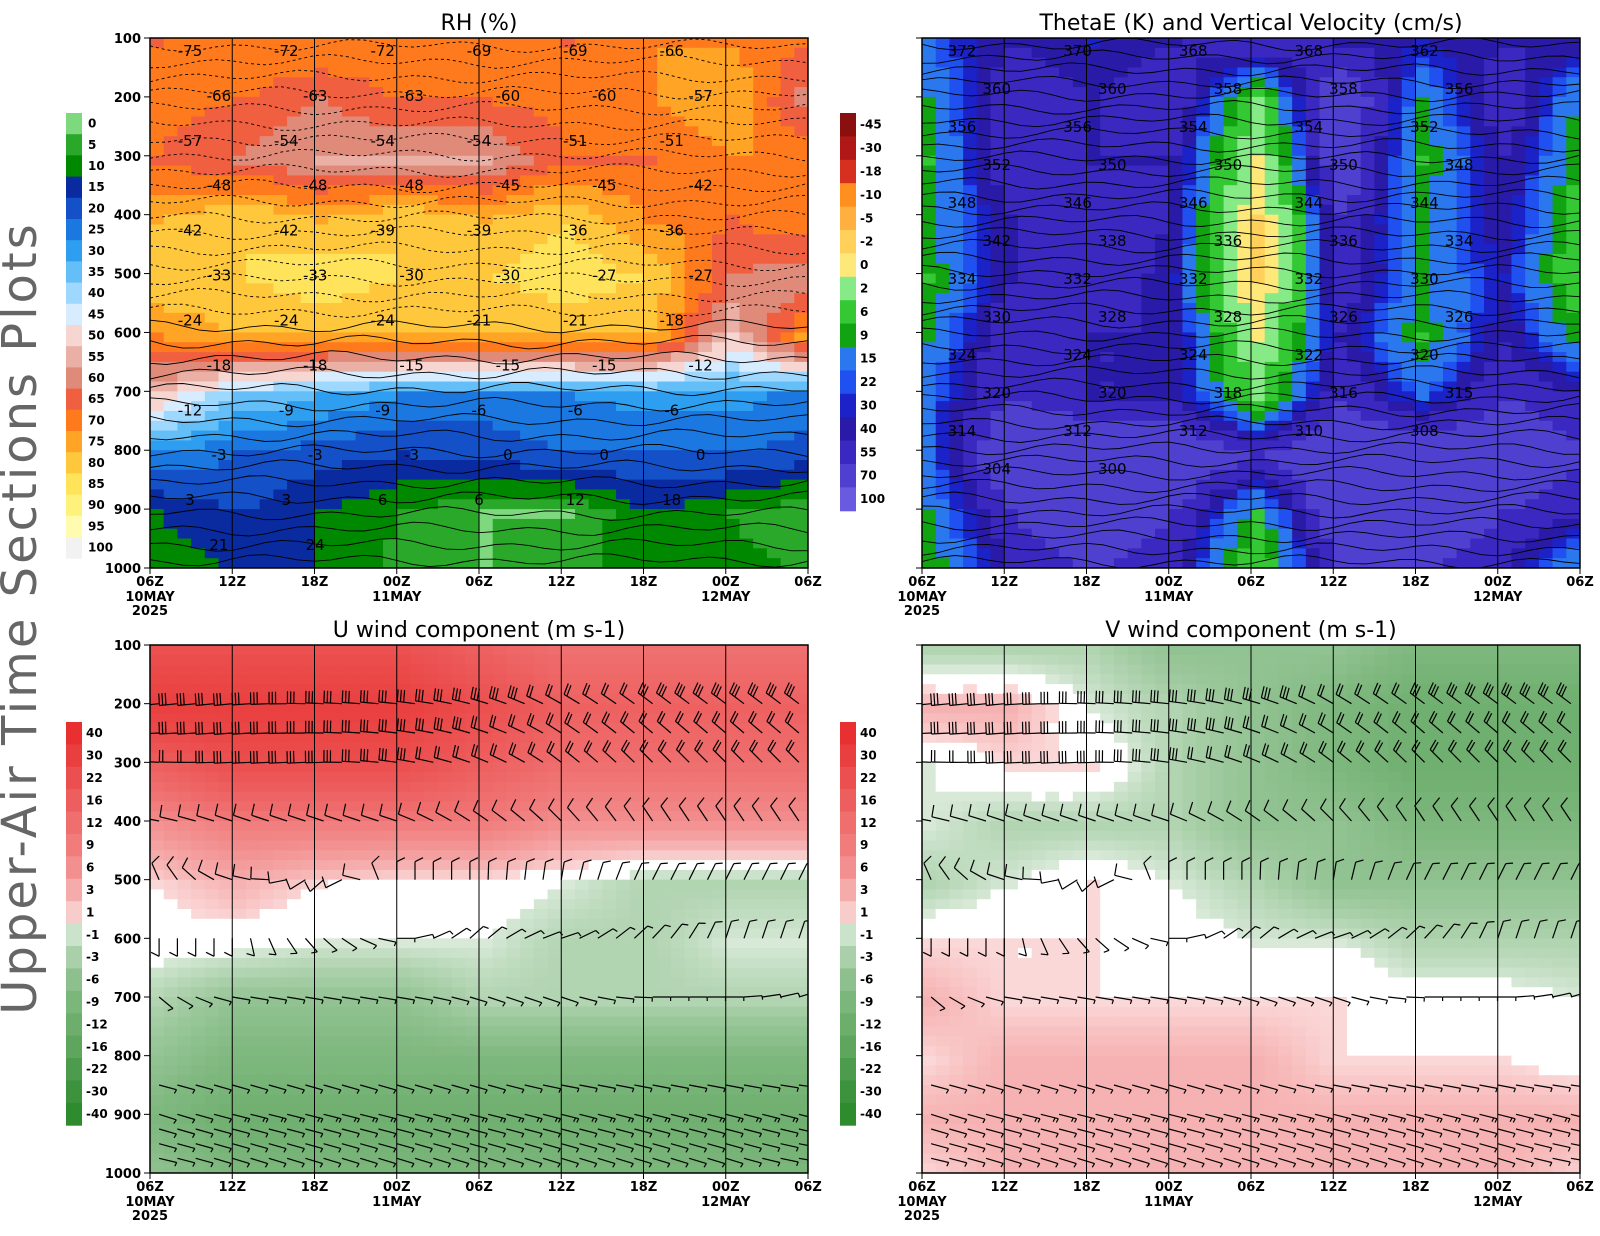 The width and height of the screenshot is (1600, 1236). I want to click on contour-label: -24, so click(286, 321).